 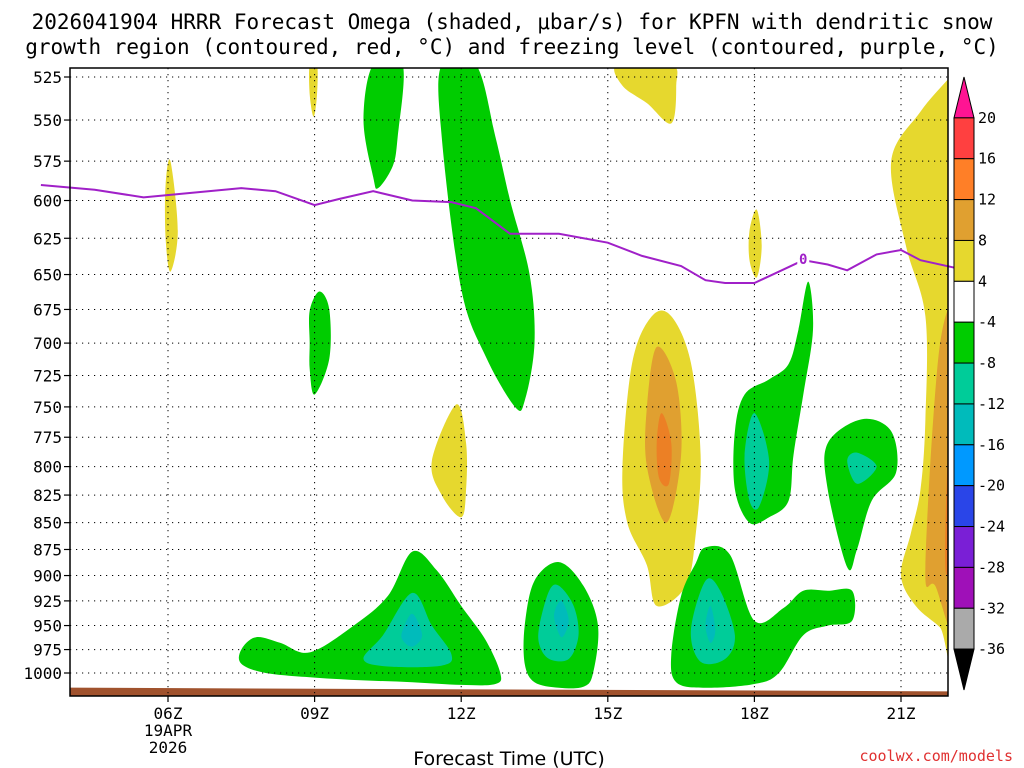 What do you see at coordinates (991, 649) in the screenshot?
I see `colorbar-label: -36` at bounding box center [991, 649].